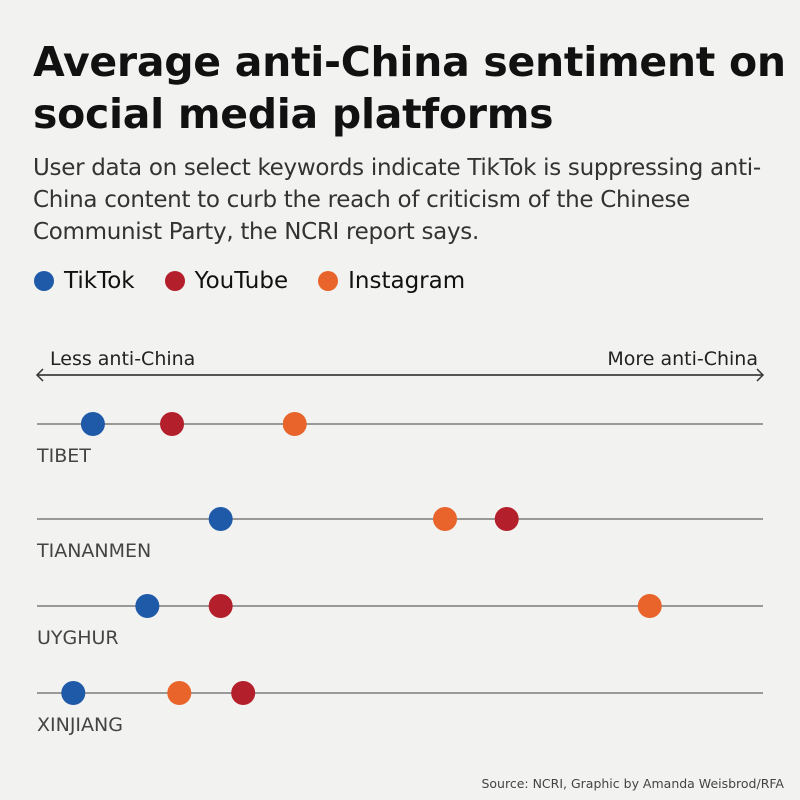  I want to click on legend-item-instagram: Instagram, so click(391, 281).